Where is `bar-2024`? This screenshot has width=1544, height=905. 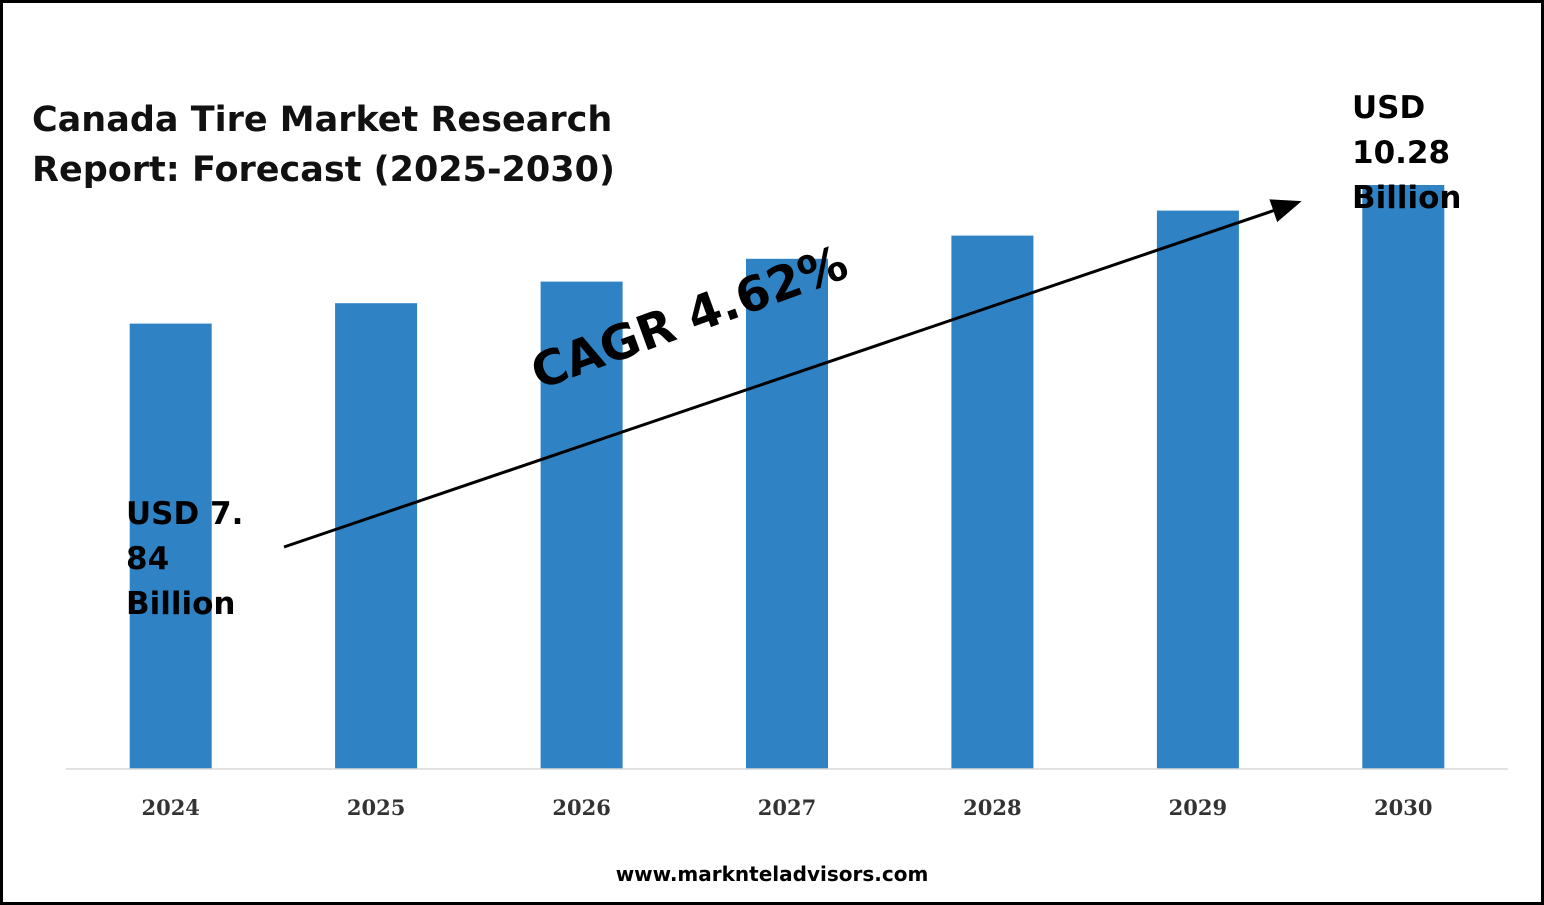
bar-2024 is located at coordinates (170, 546).